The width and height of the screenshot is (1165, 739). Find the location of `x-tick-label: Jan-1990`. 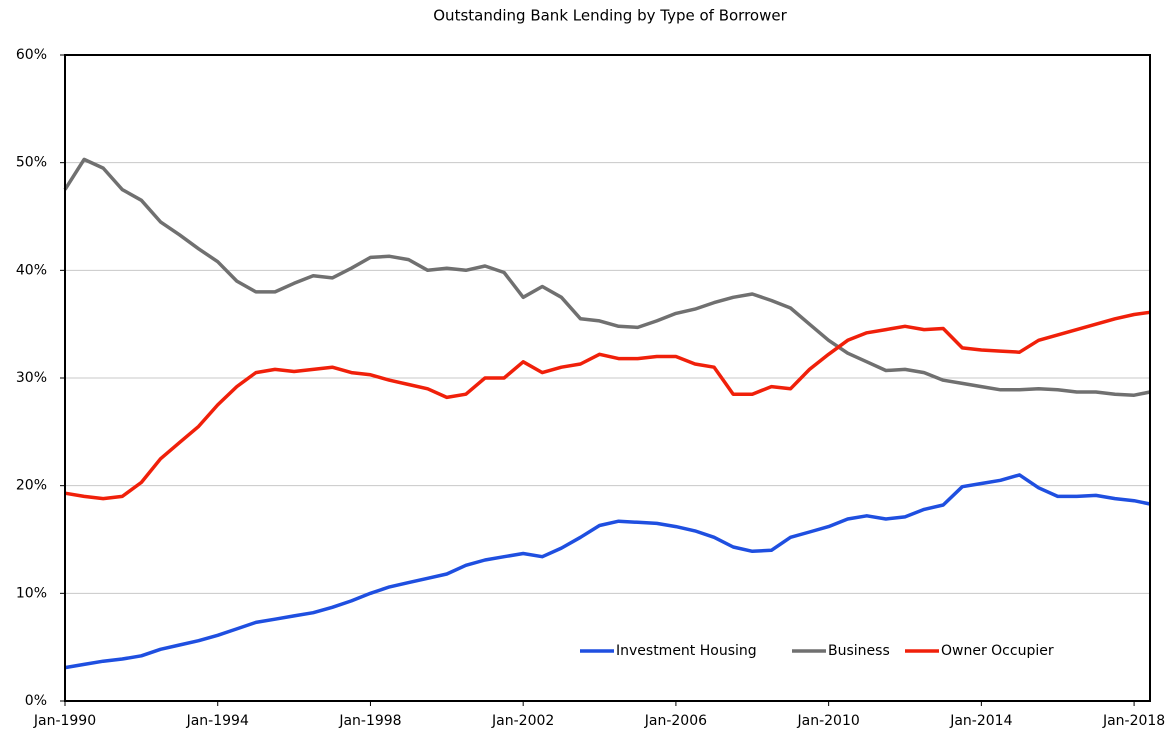

x-tick-label: Jan-1990 is located at coordinates (64, 721).